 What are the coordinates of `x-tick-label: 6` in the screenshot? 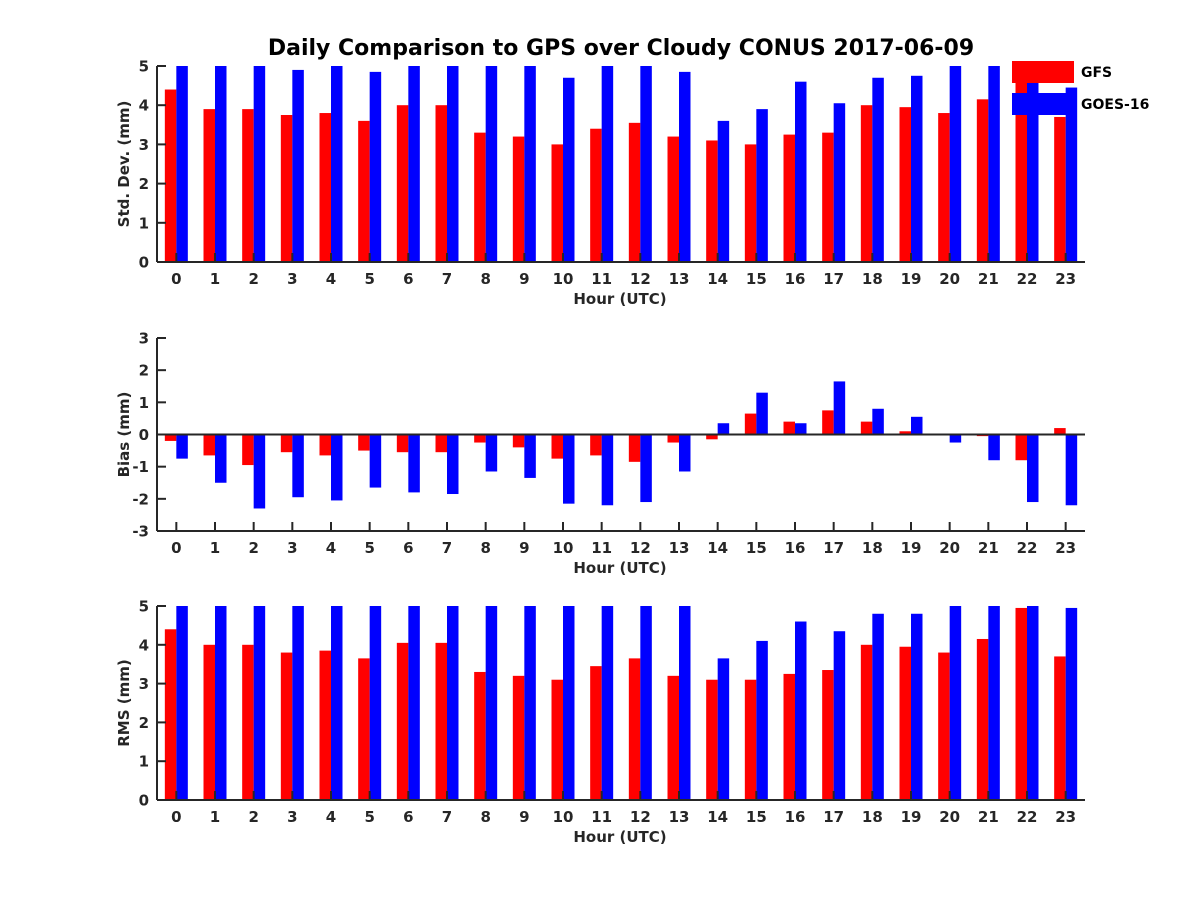 It's located at (408, 548).